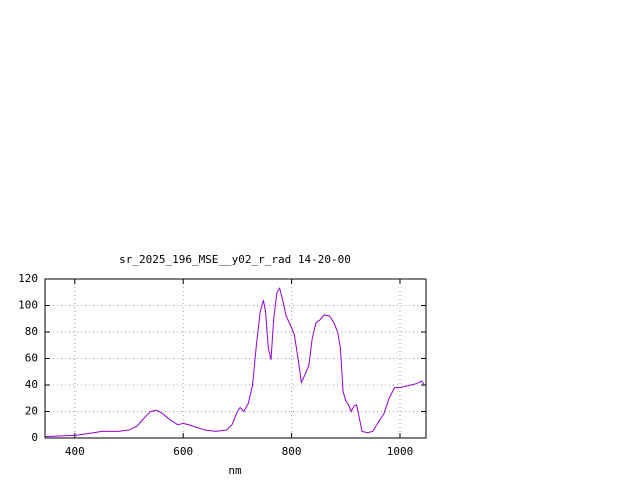  What do you see at coordinates (28, 305) in the screenshot?
I see `y-tick-label: 100` at bounding box center [28, 305].